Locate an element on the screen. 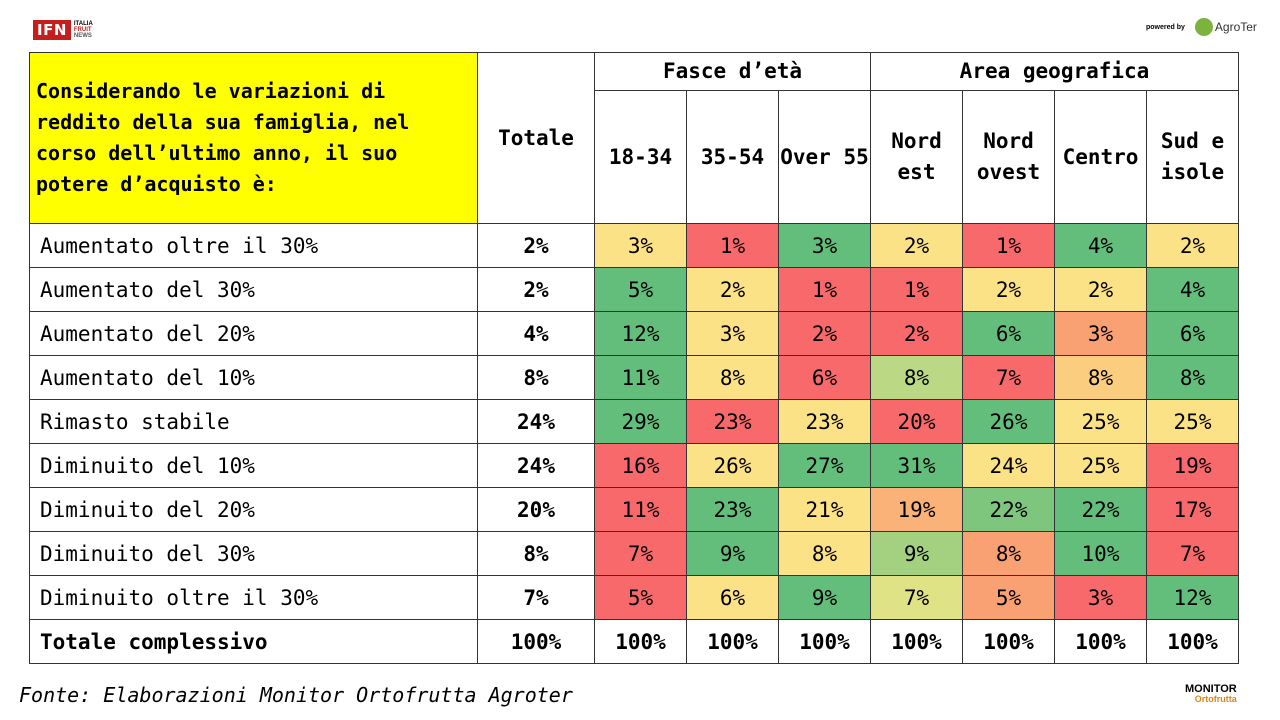 The height and width of the screenshot is (720, 1280). column-header: Centro is located at coordinates (1100, 157).